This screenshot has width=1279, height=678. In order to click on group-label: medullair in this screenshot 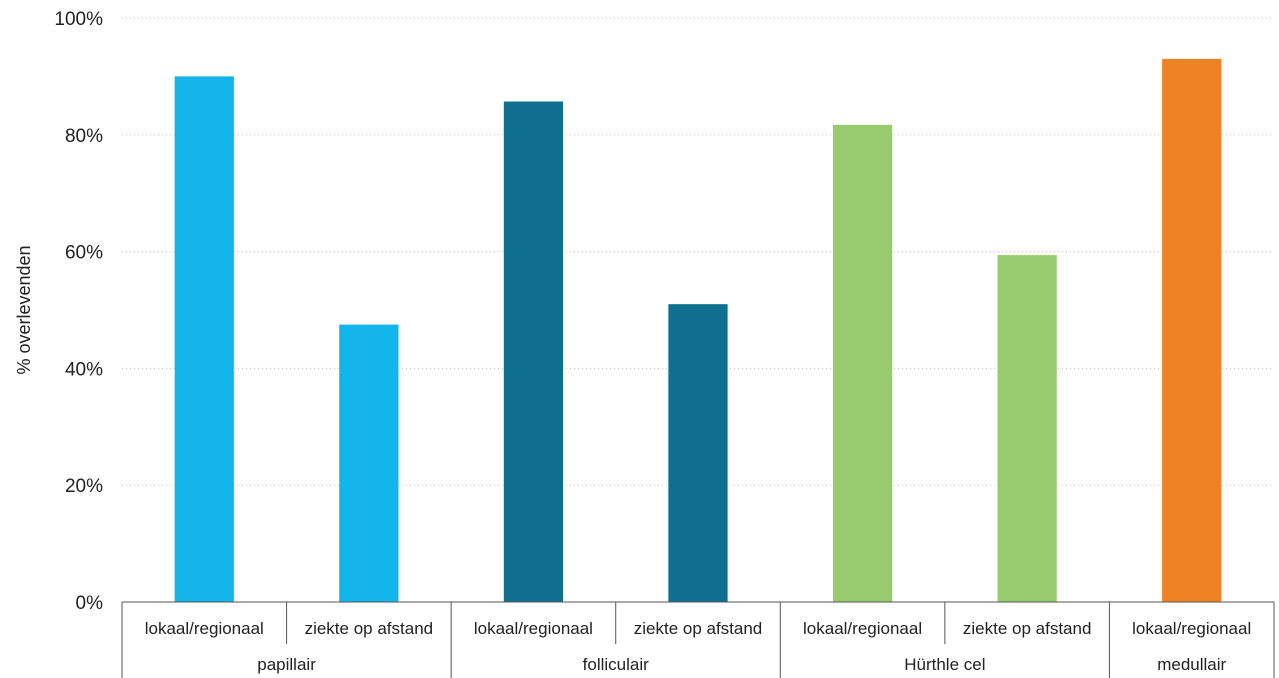, I will do `click(1191, 664)`.